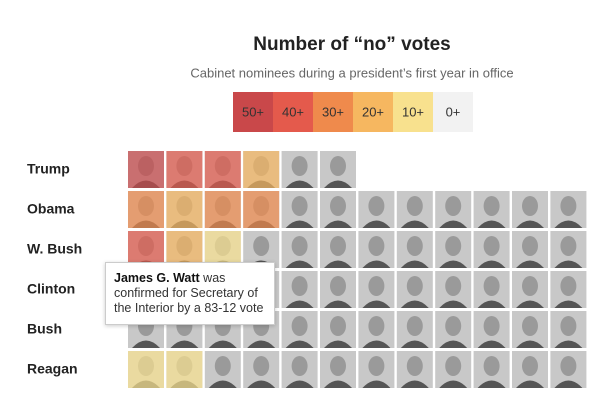 The height and width of the screenshot is (406, 591). Describe the element at coordinates (413, 111) in the screenshot. I see `legend-label: 10+` at that location.